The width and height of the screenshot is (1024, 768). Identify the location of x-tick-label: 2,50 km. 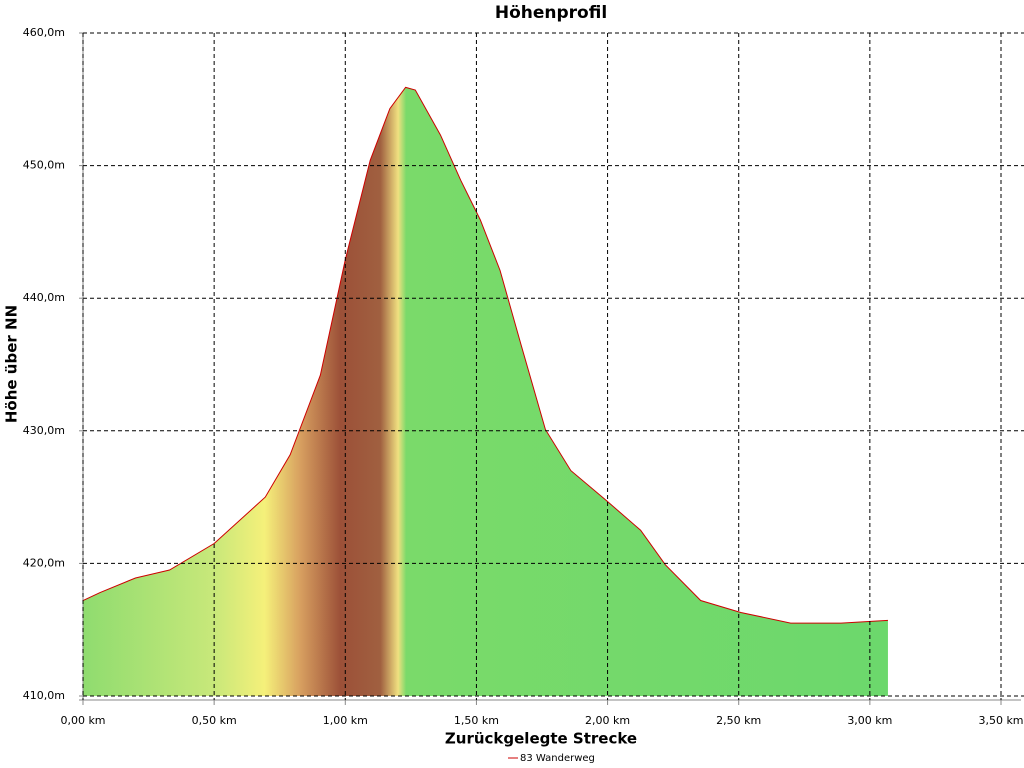
(738, 720).